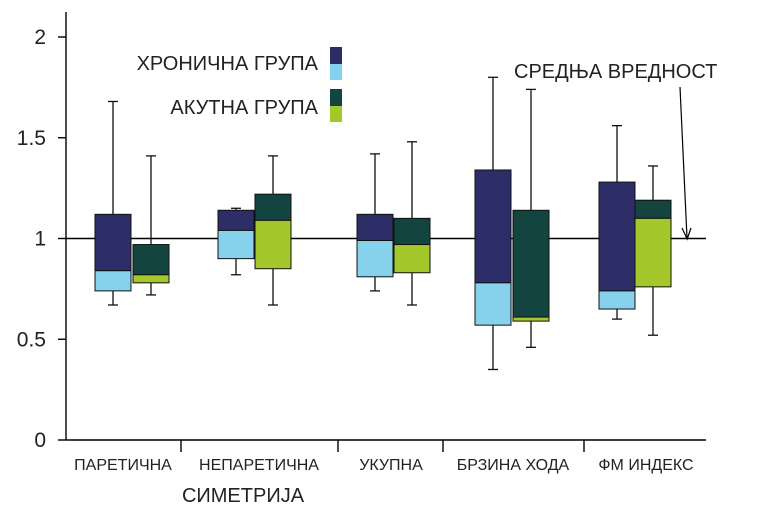 The image size is (759, 512). Describe the element at coordinates (513, 465) in the screenshot. I see `x-category-label: БРЗИНА ХОДА` at that location.